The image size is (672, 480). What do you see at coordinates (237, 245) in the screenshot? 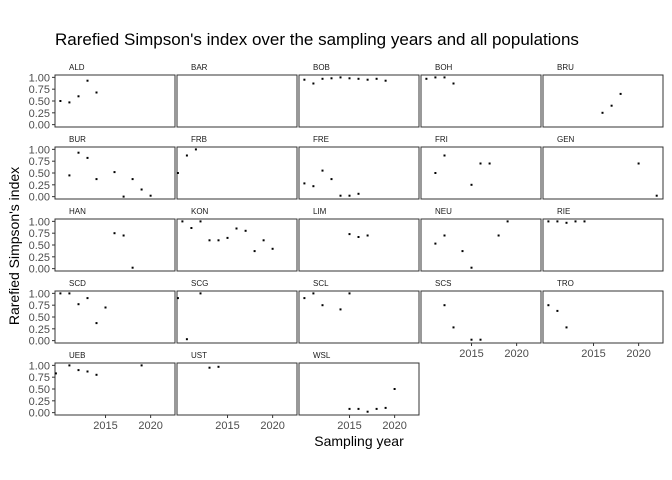
I see `panel-kon` at bounding box center [237, 245].